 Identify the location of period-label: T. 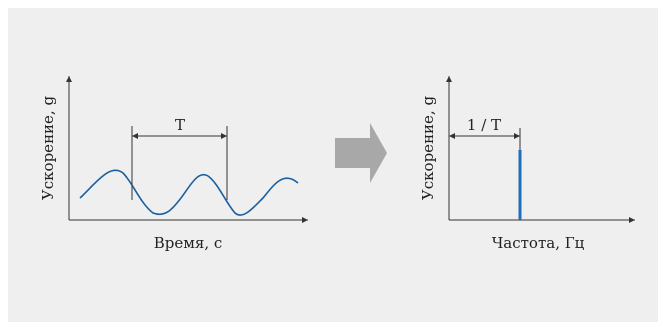
(180, 125).